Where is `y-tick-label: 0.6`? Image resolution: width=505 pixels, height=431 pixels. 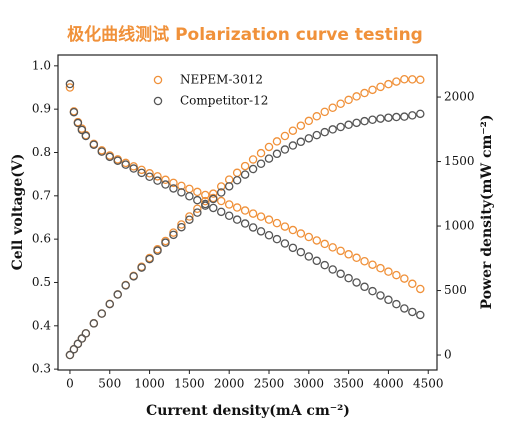 y-tick-label: 0.6 is located at coordinates (41, 239).